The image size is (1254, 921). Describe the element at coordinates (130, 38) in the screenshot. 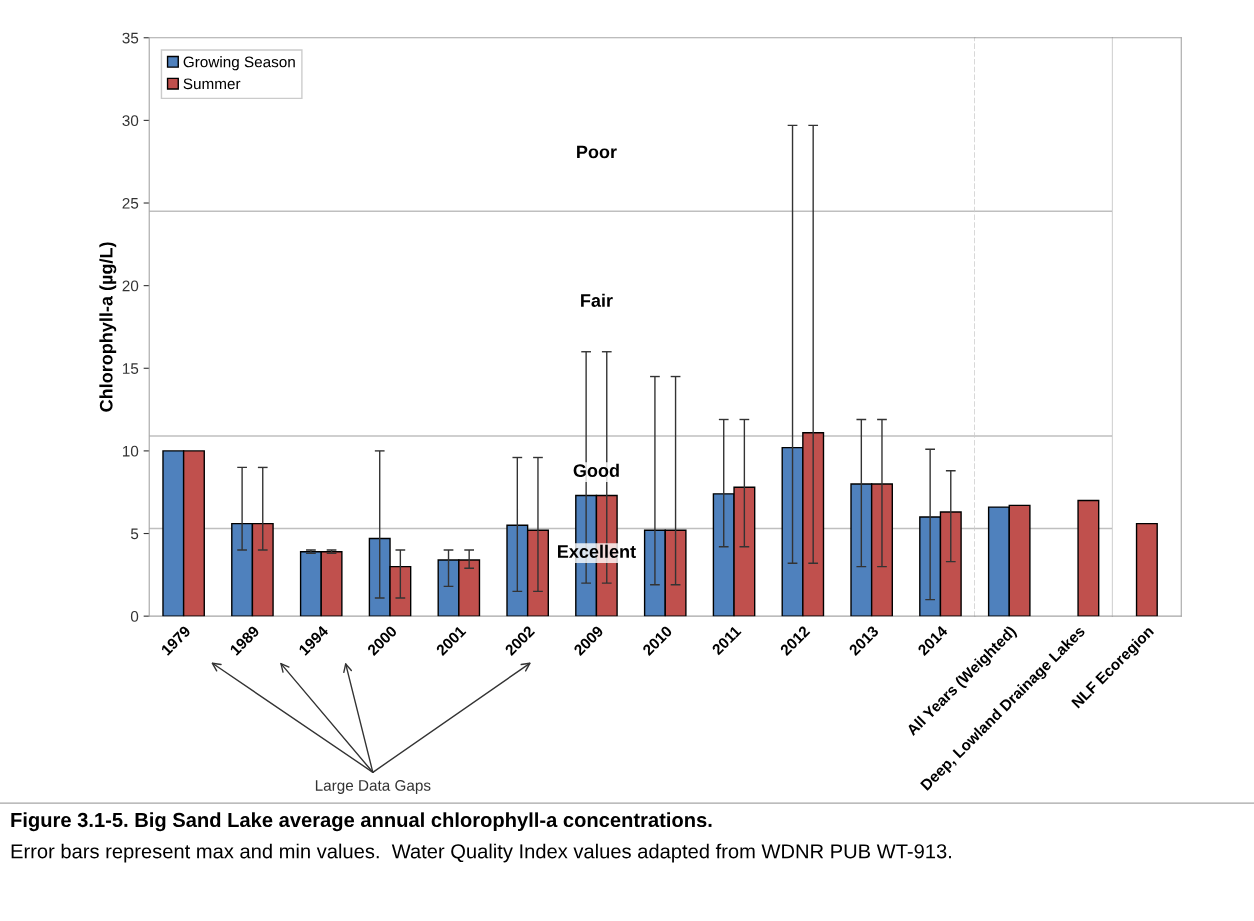

I see `y-tick-label: 35` at that location.